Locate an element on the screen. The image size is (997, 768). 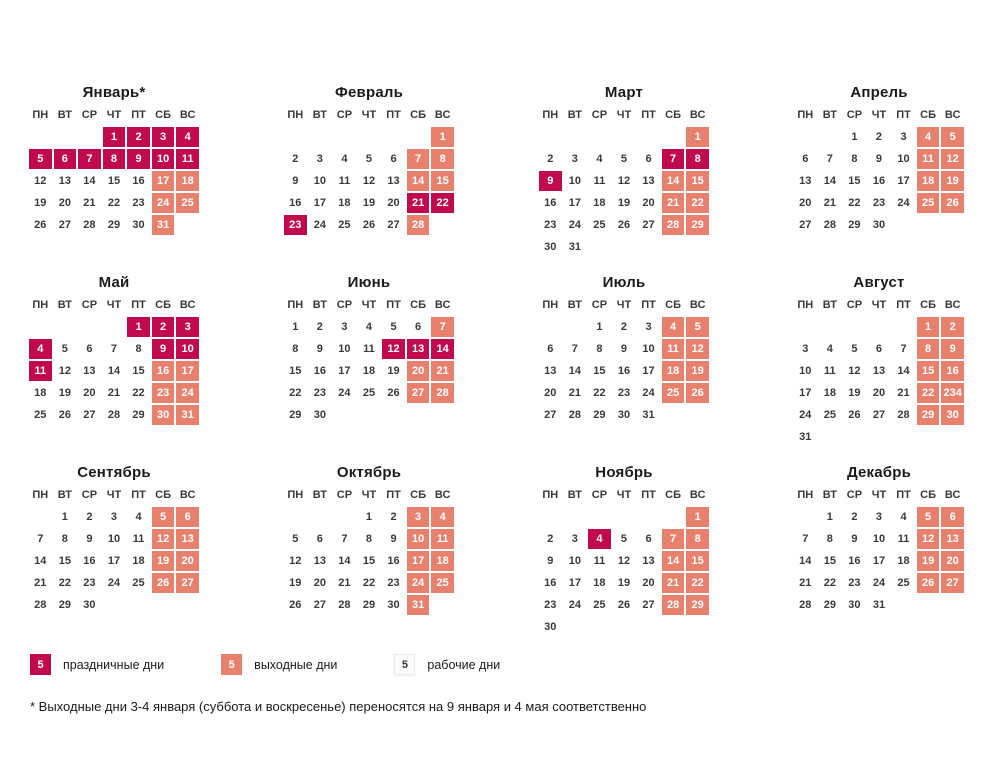
weekday-header: ПН ВТ СР ЧТ ПТ СБ ВС is located at coordinates (114, 496).